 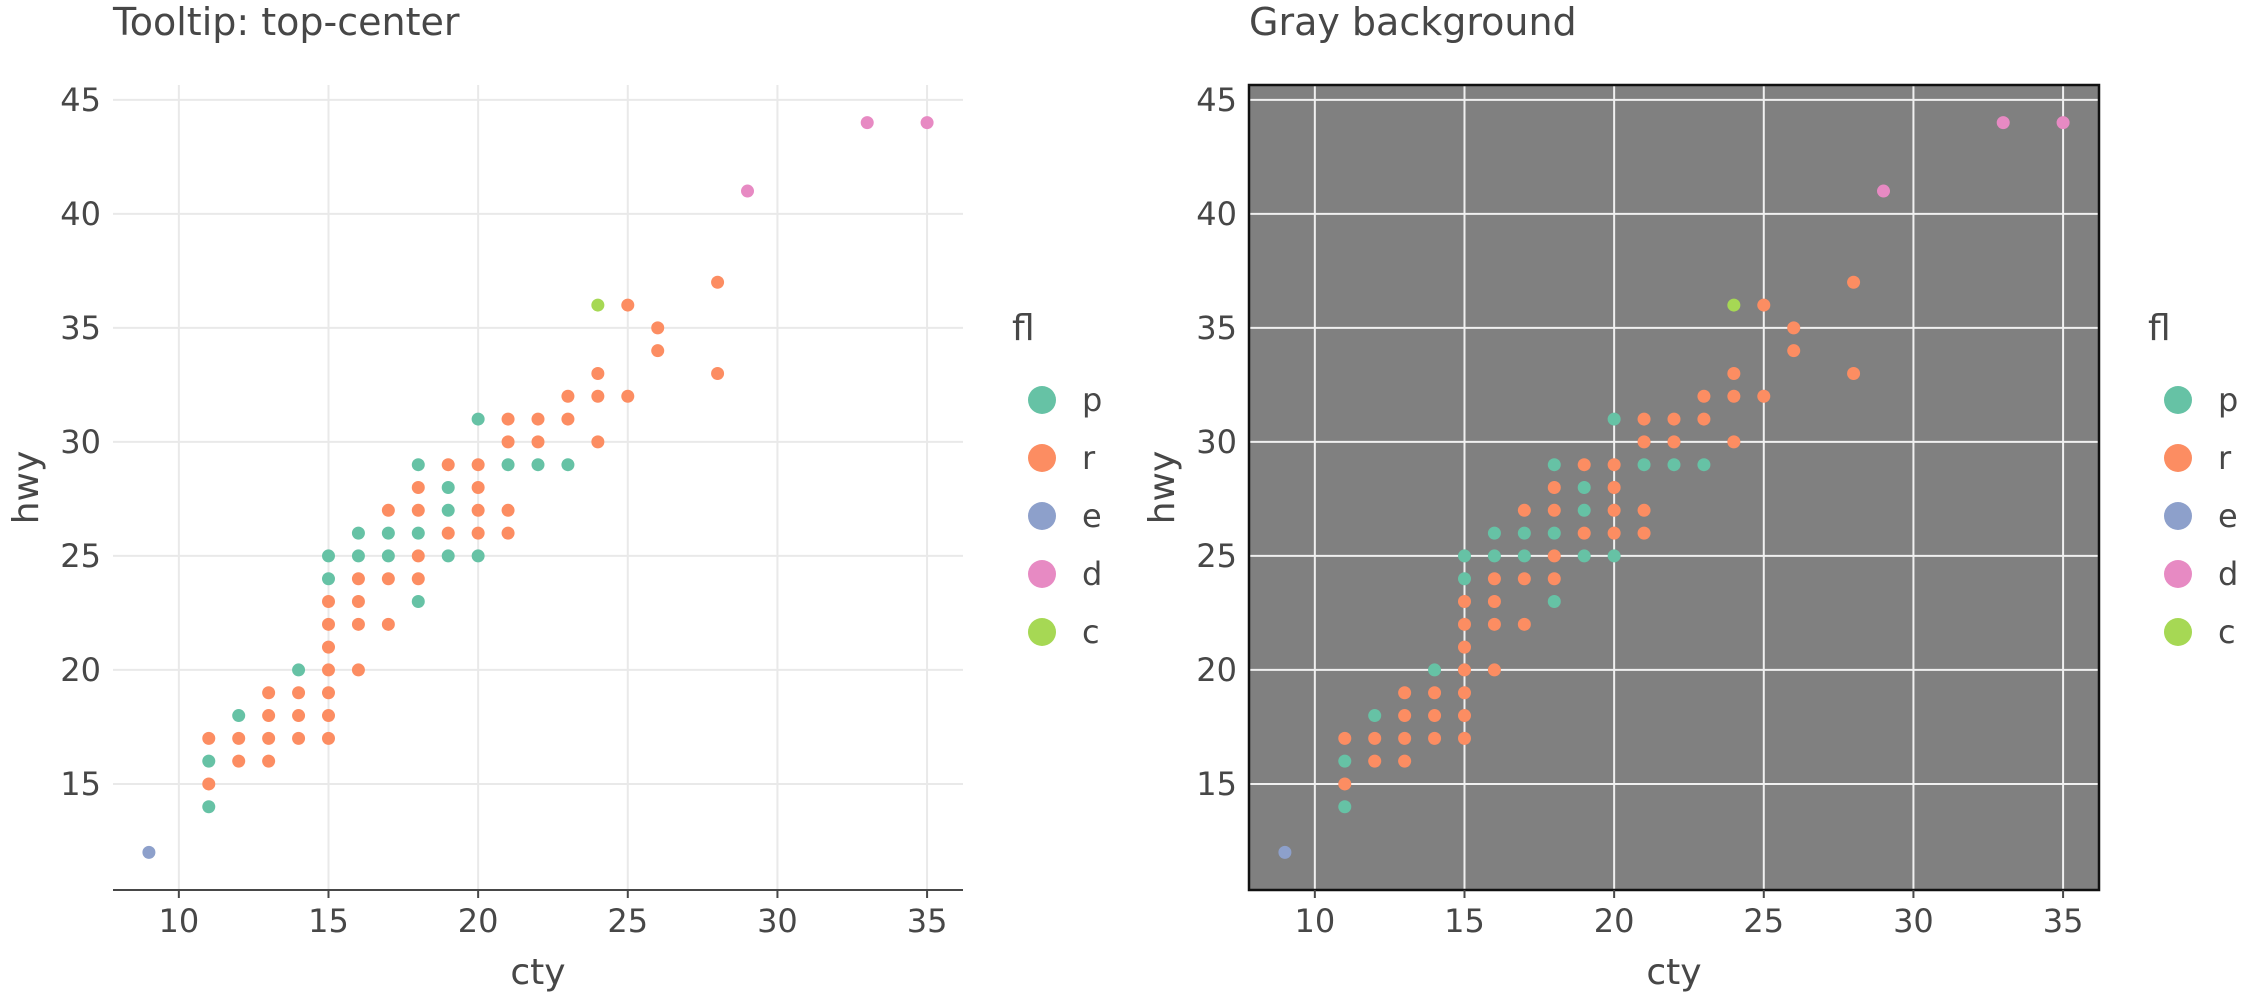 What do you see at coordinates (149, 852) in the screenshot?
I see `data-point-e` at bounding box center [149, 852].